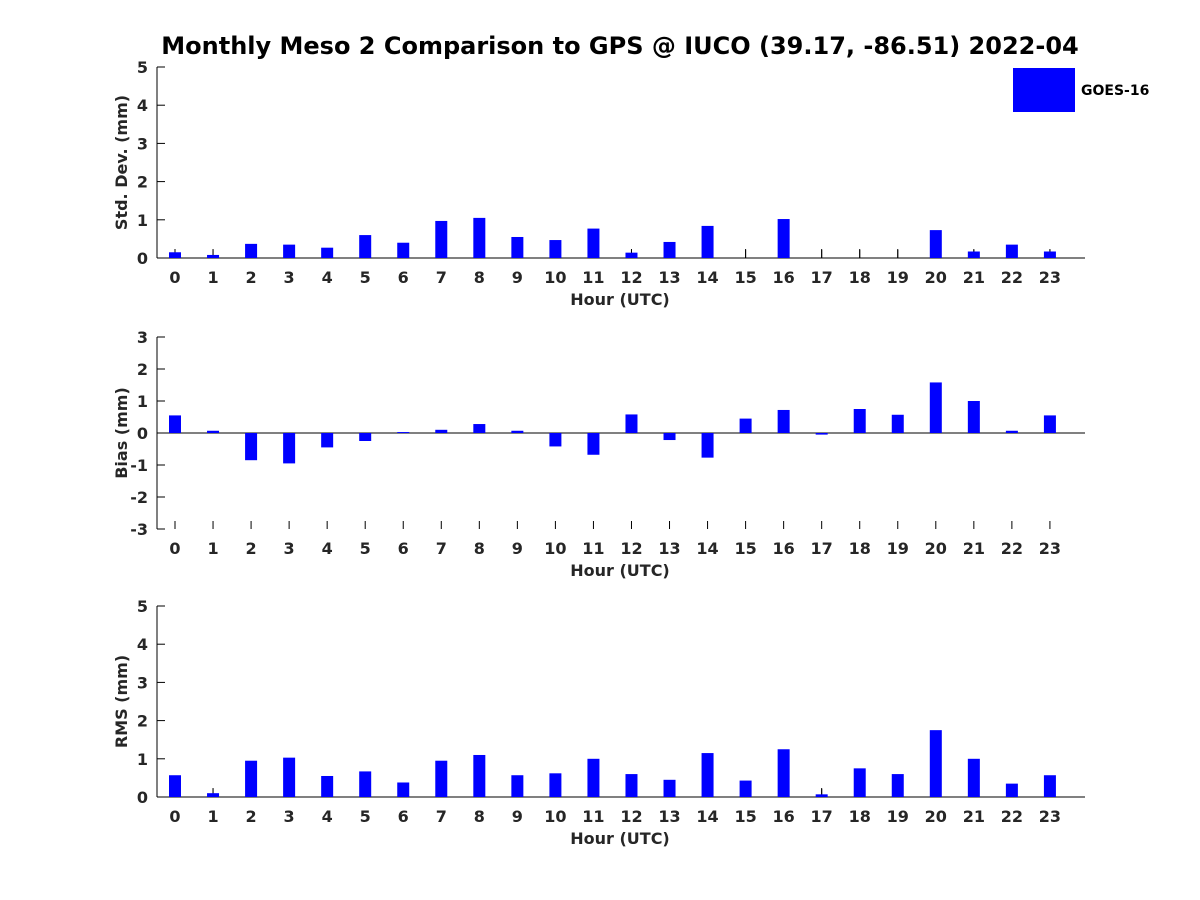 This screenshot has height=900, width=1200. I want to click on x-tick-label: 3, so click(289, 277).